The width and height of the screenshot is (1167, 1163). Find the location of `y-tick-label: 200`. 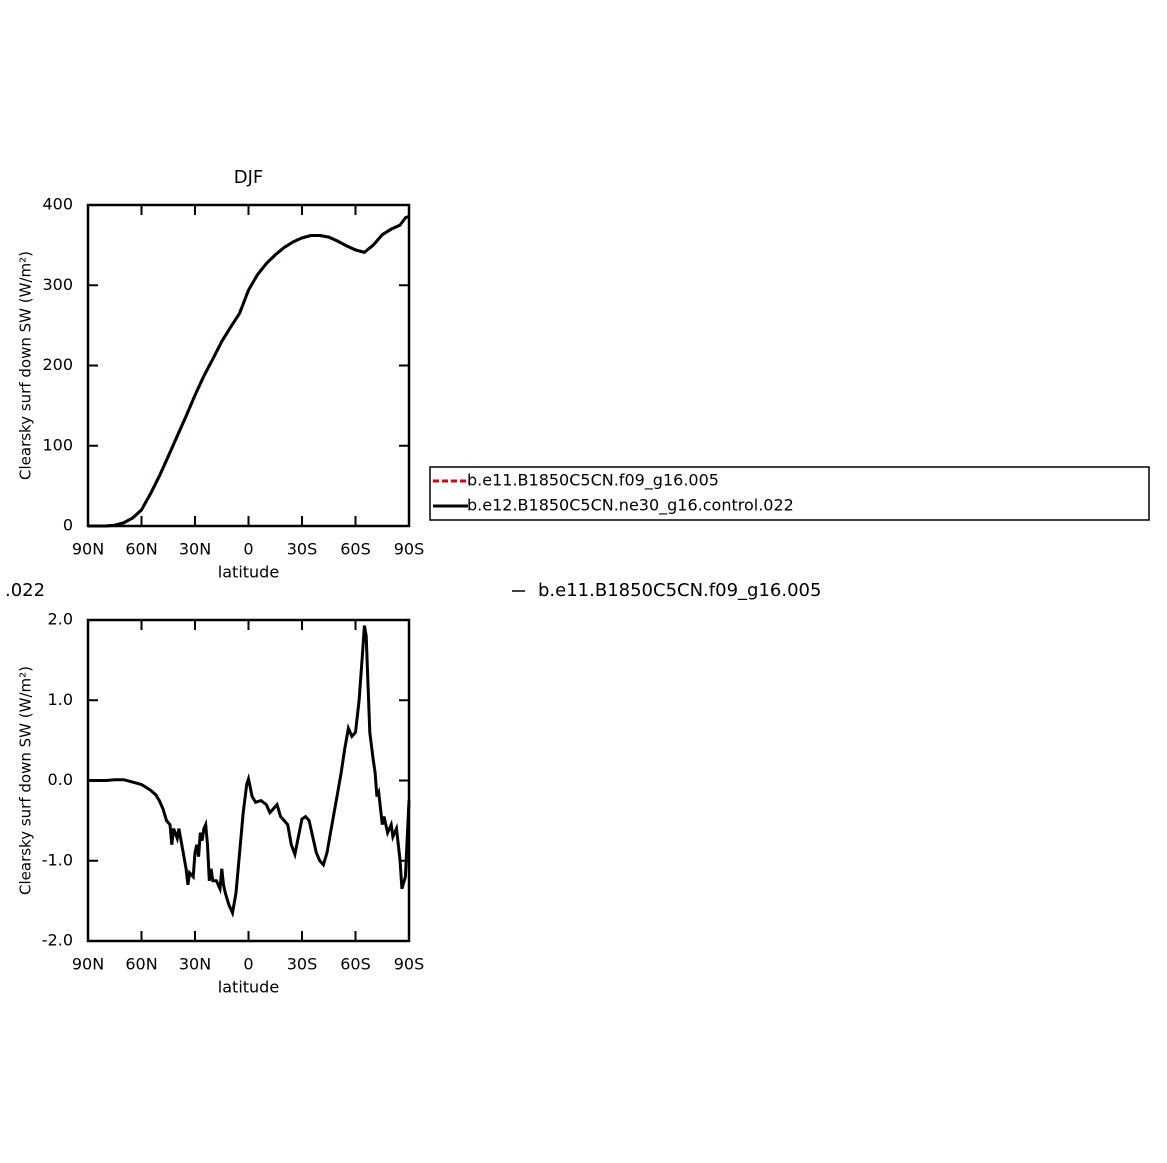

y-tick-label: 200 is located at coordinates (57, 364).